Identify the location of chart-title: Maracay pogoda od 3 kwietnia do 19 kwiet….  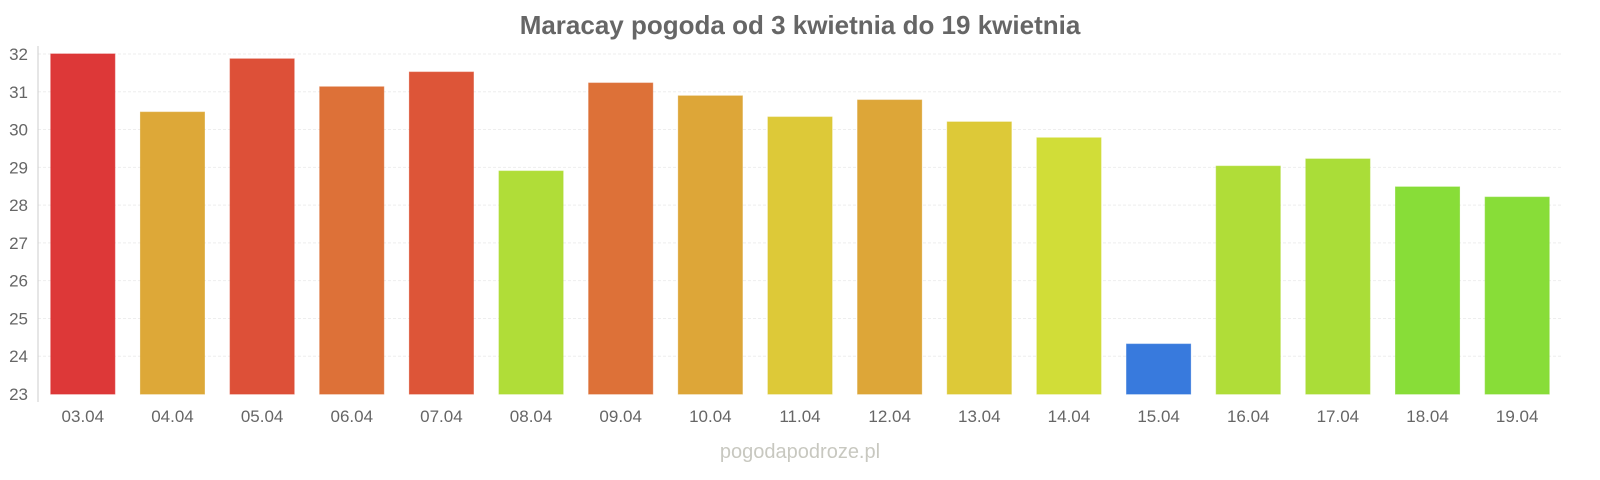
(800, 25).